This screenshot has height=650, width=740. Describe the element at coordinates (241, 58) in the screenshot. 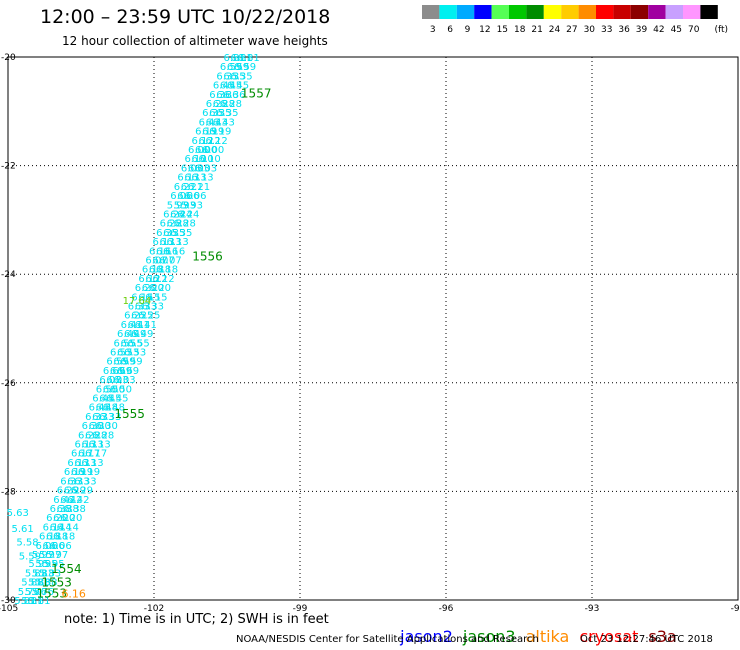

I see `swh-value: 6.81` at that location.